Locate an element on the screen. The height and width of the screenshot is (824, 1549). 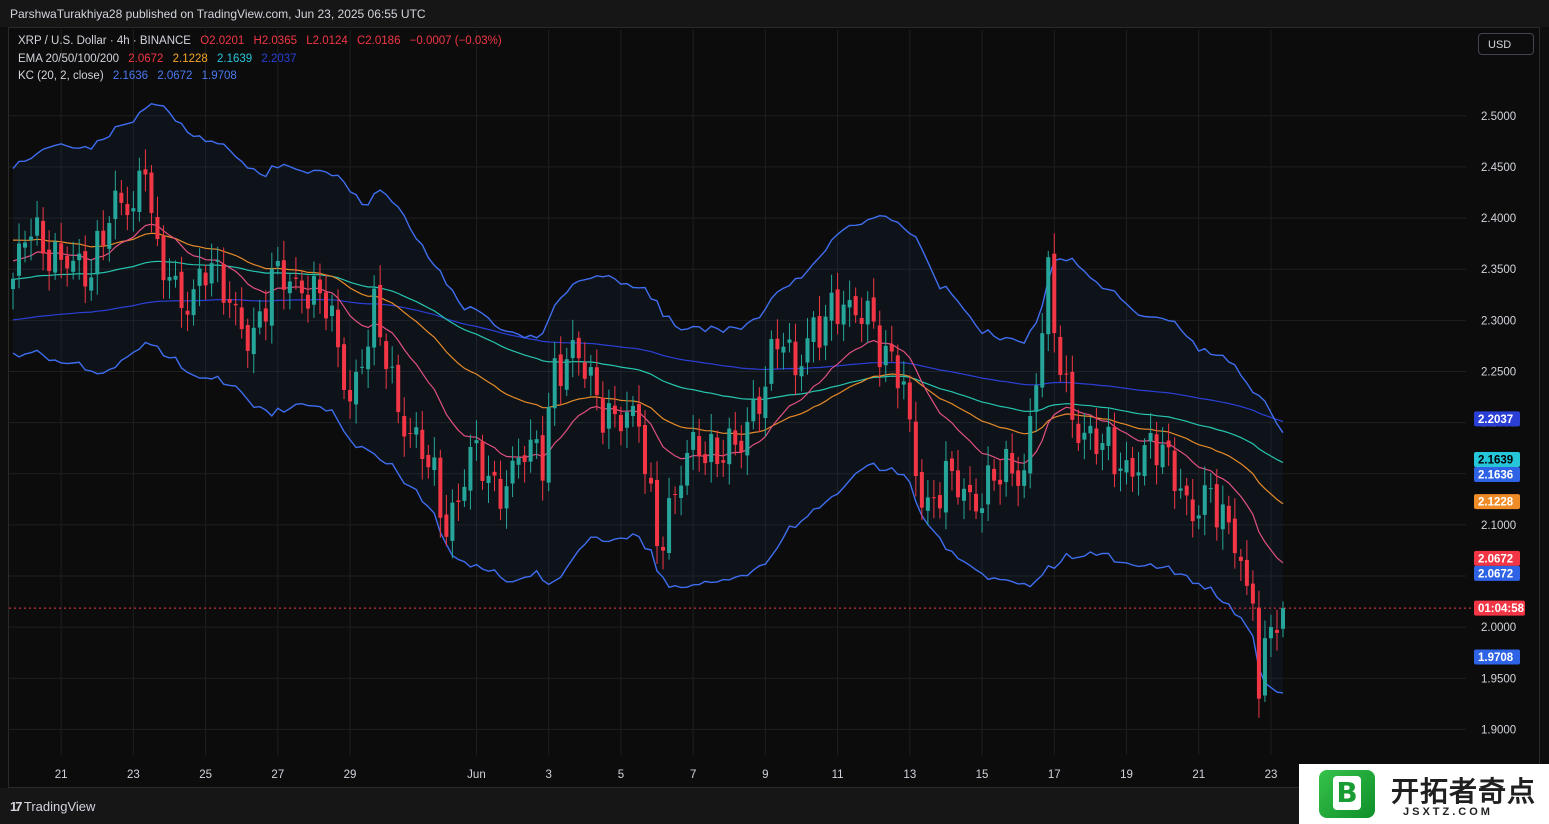
watermark-badge: B is located at coordinates (1347, 793).